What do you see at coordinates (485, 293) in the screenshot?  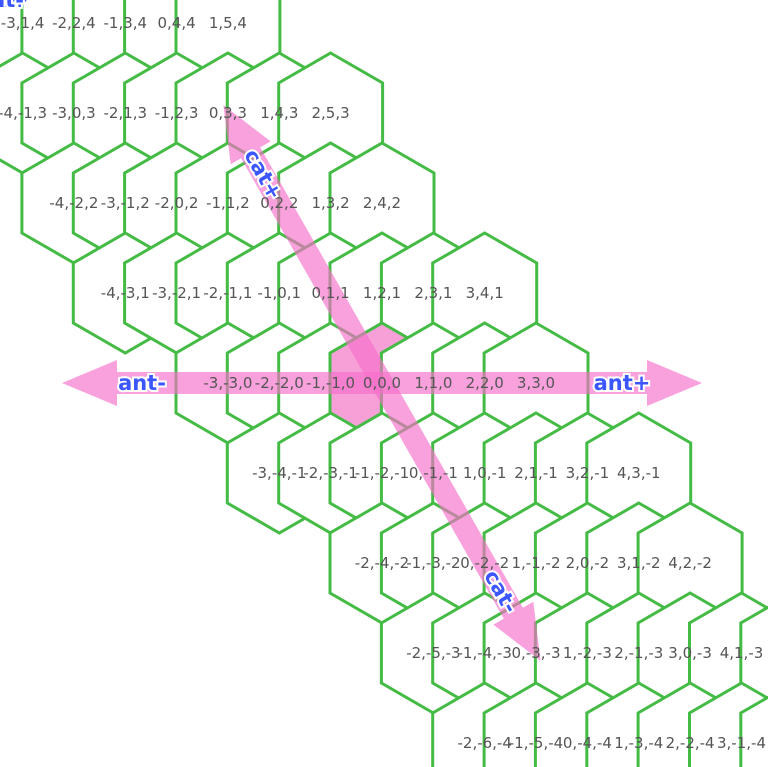 I see `hex-cell-label: 3,4,1` at bounding box center [485, 293].